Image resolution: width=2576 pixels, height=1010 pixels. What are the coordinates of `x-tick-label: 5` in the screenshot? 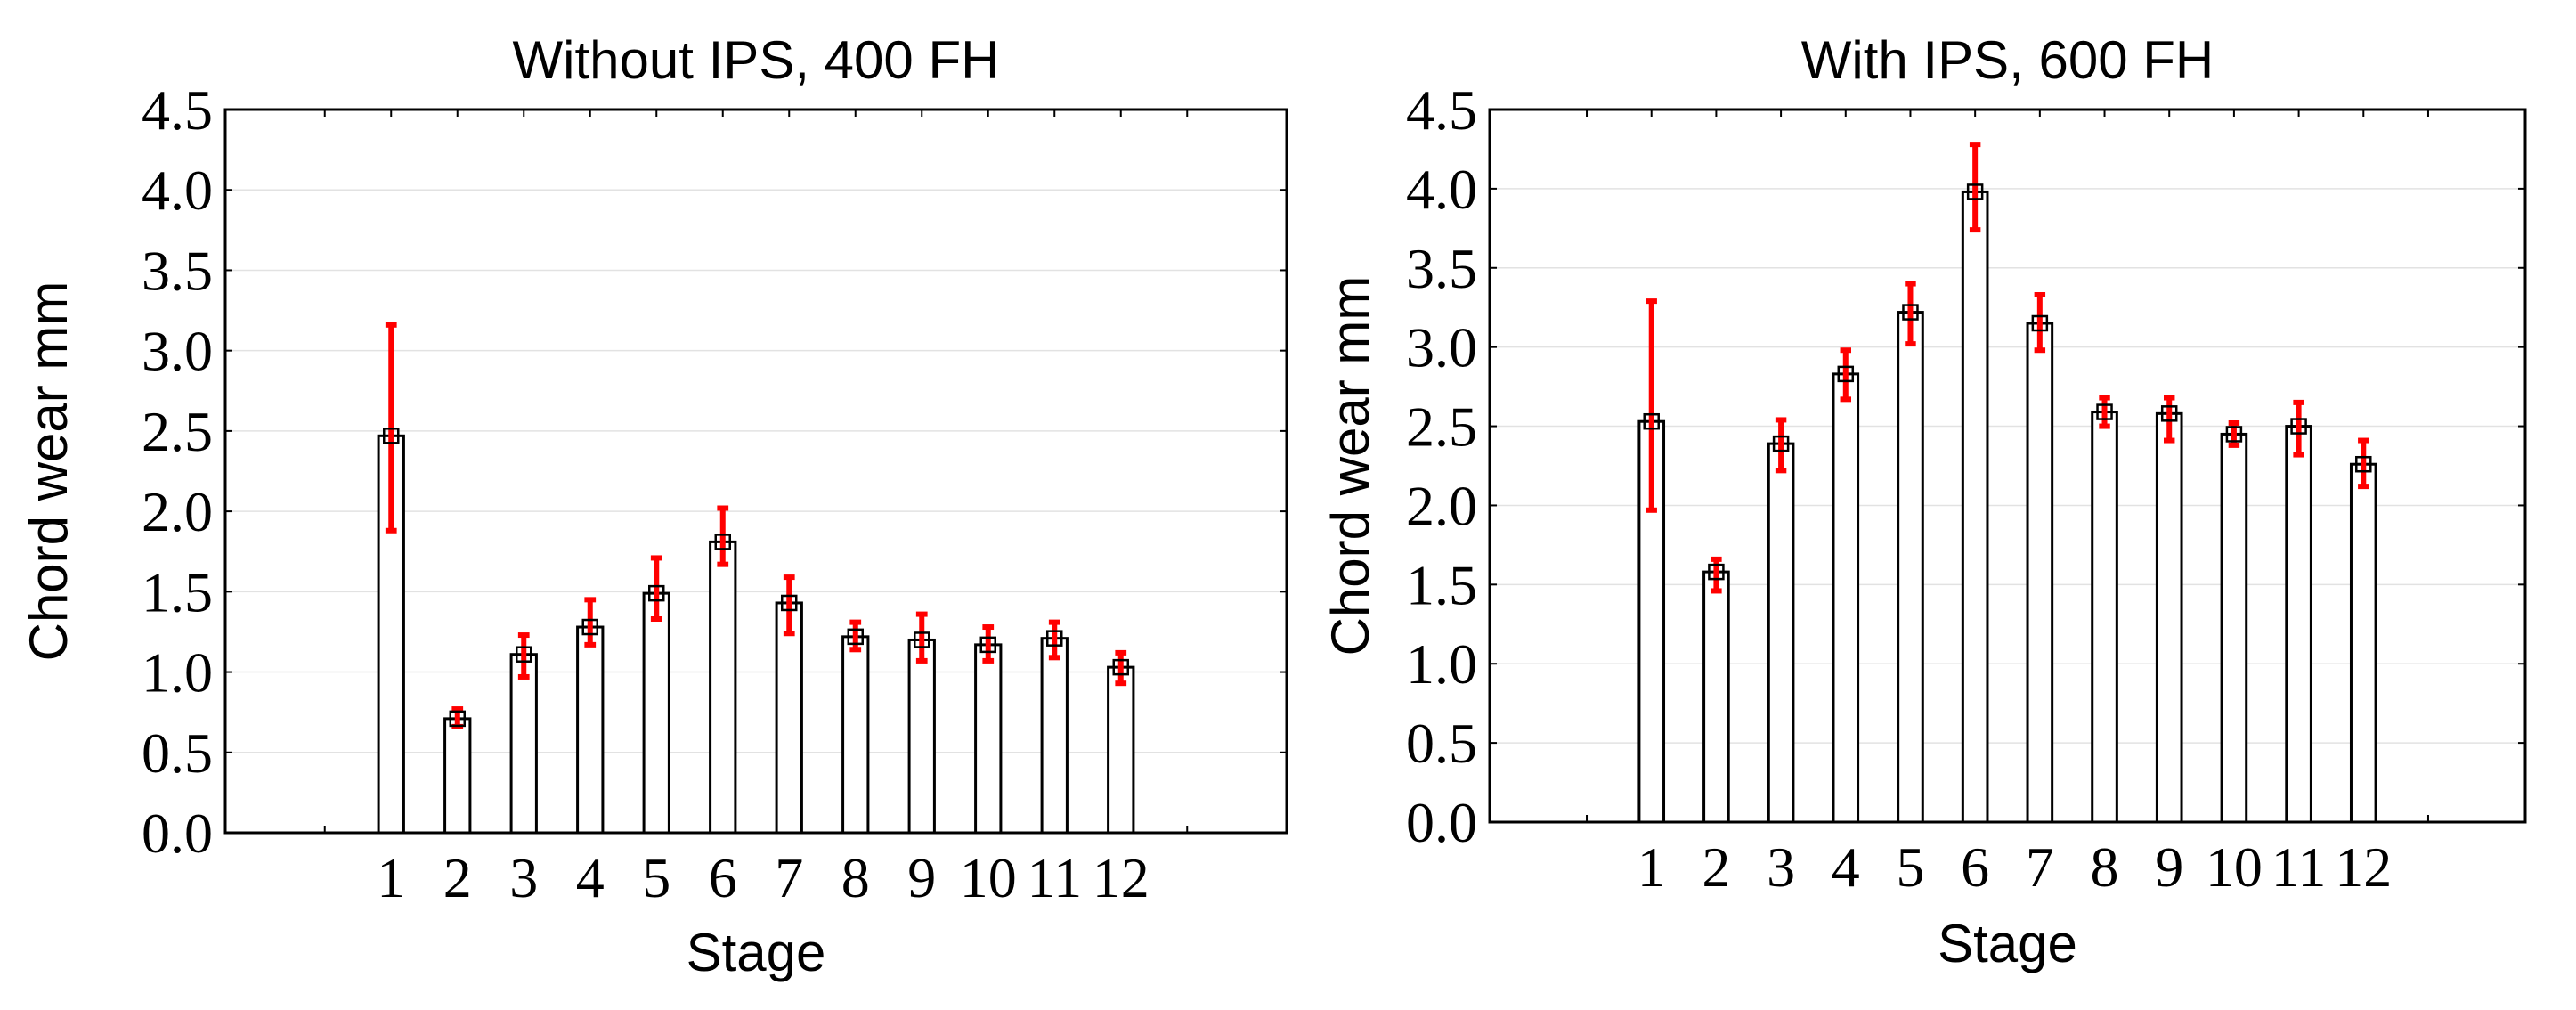 It's located at (656, 878).